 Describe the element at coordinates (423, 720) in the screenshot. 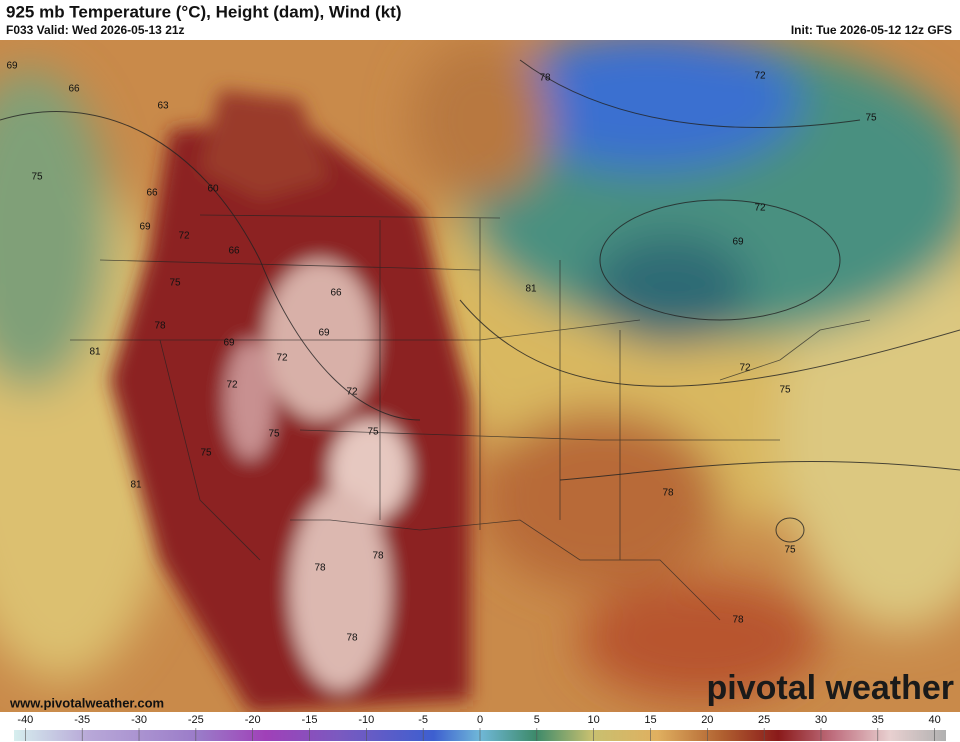

I see `colorbar-tick-label: -5` at that location.